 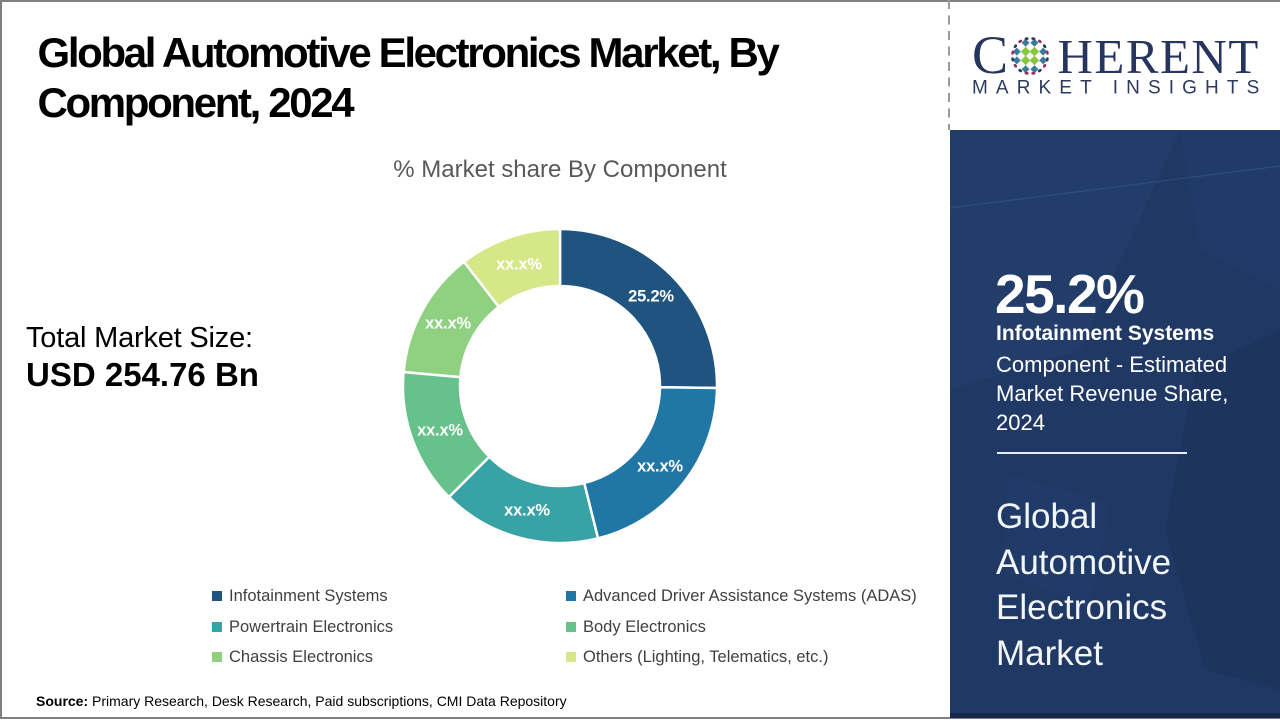 What do you see at coordinates (990, 55) in the screenshot?
I see `svg-text: C` at bounding box center [990, 55].